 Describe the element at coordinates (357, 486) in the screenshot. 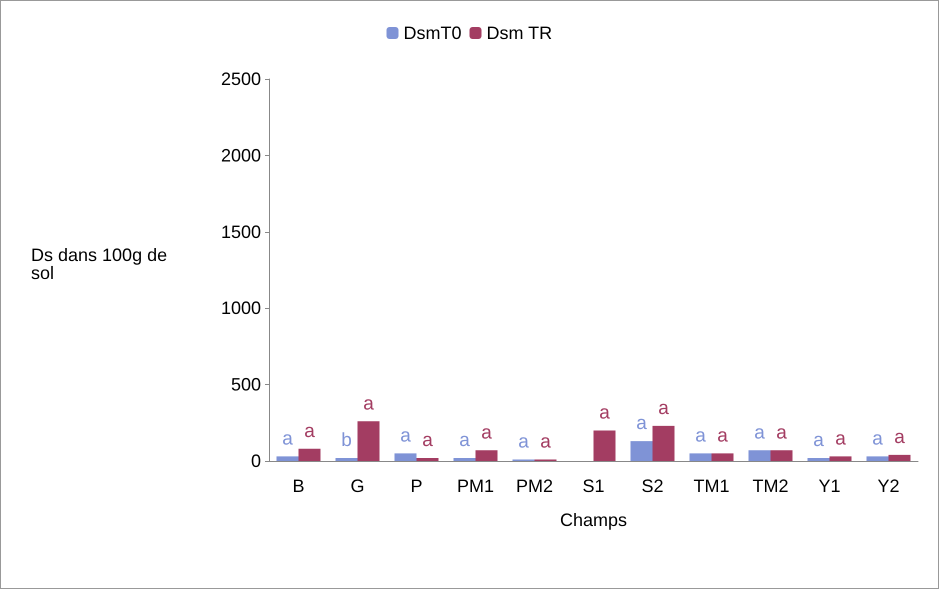

I see `x-tick-label: G` at that location.